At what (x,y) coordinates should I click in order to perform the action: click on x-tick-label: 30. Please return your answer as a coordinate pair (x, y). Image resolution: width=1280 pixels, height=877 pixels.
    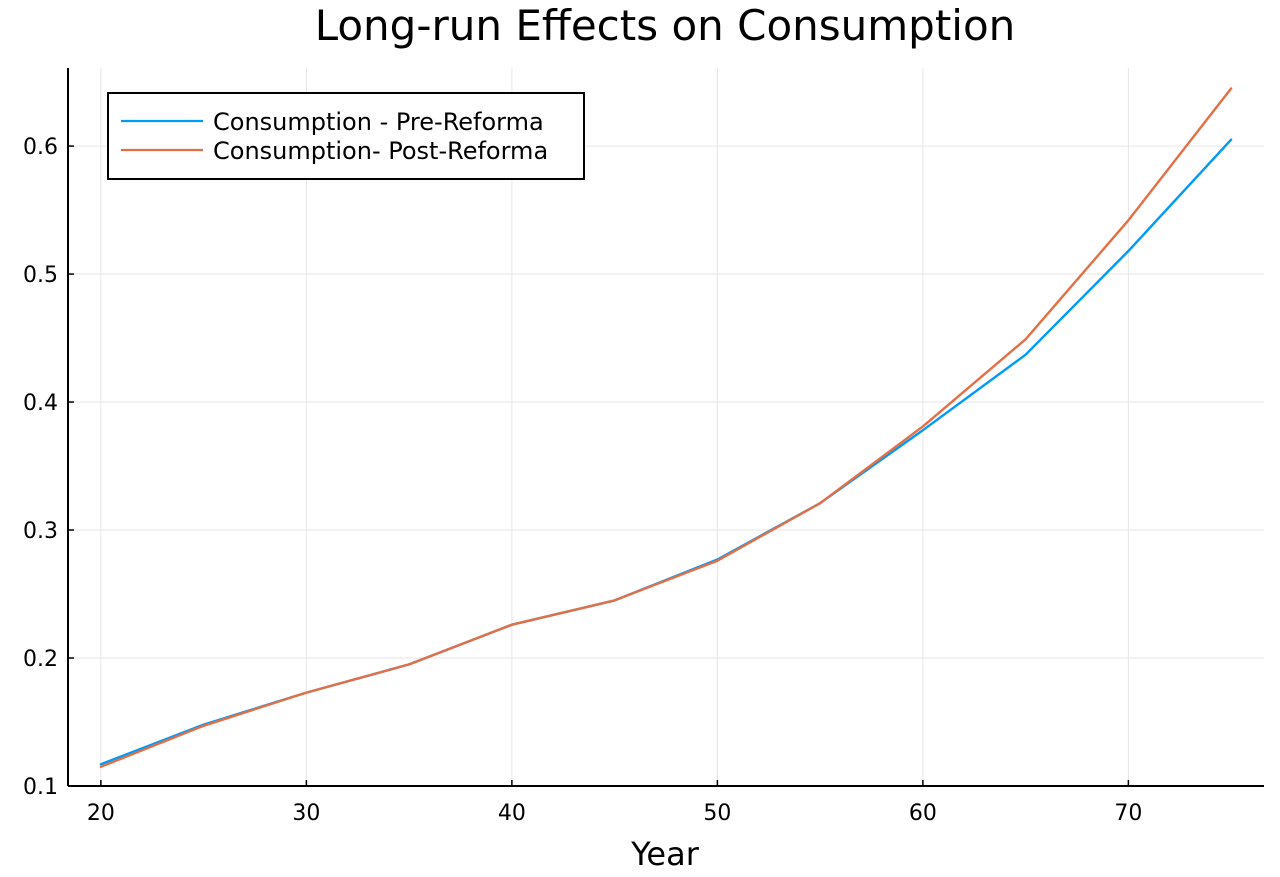
    Looking at the image, I should click on (306, 813).